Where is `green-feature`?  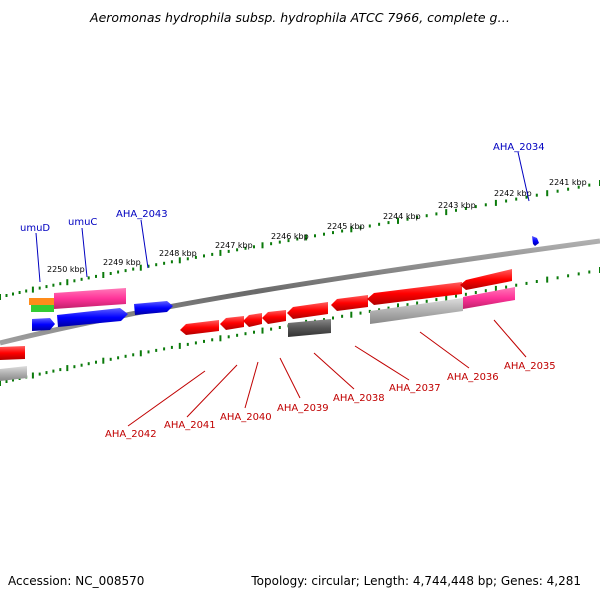 green-feature is located at coordinates (42, 308).